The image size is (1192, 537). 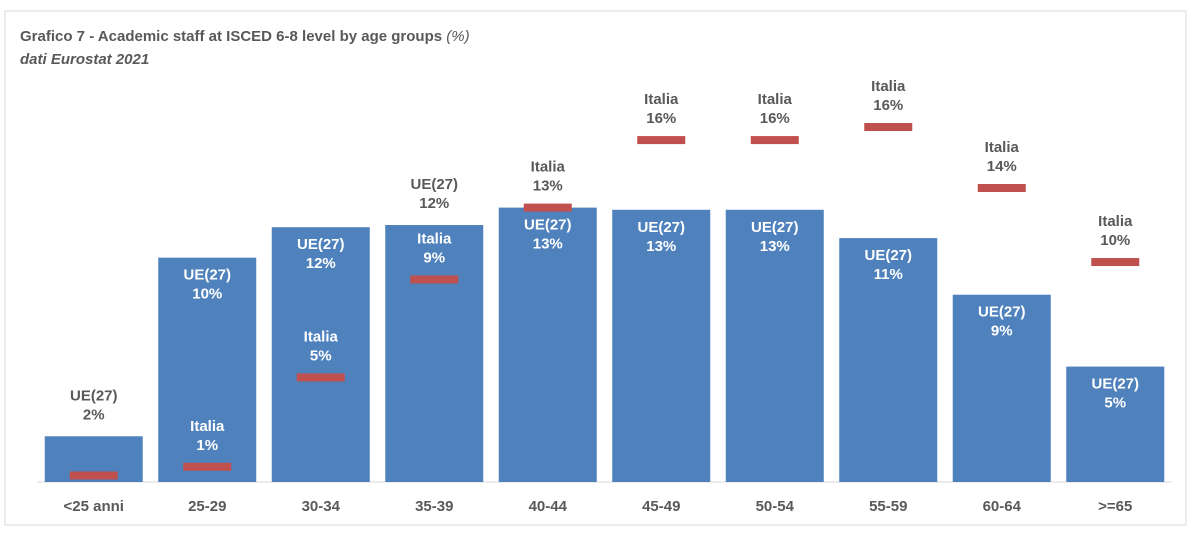 I want to click on x-tick-label: <25 anni, so click(x=94, y=506).